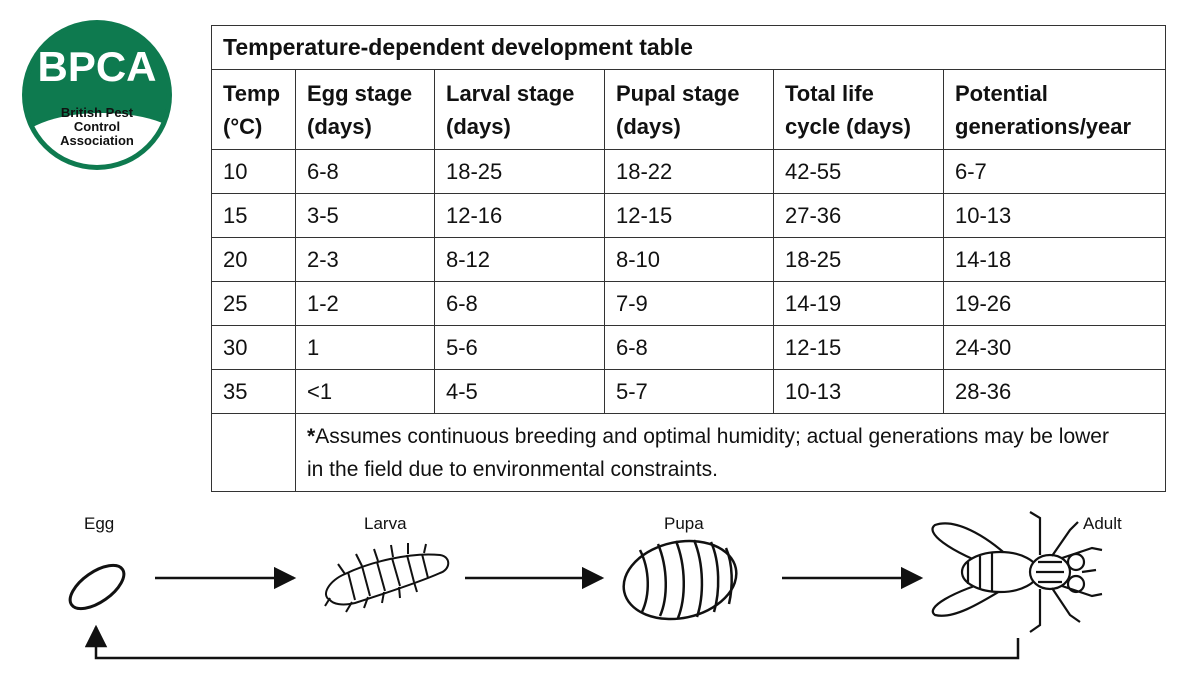 This screenshot has height=675, width=1200. Describe the element at coordinates (97, 112) in the screenshot. I see `logo-name-line-1: British Pest` at that location.